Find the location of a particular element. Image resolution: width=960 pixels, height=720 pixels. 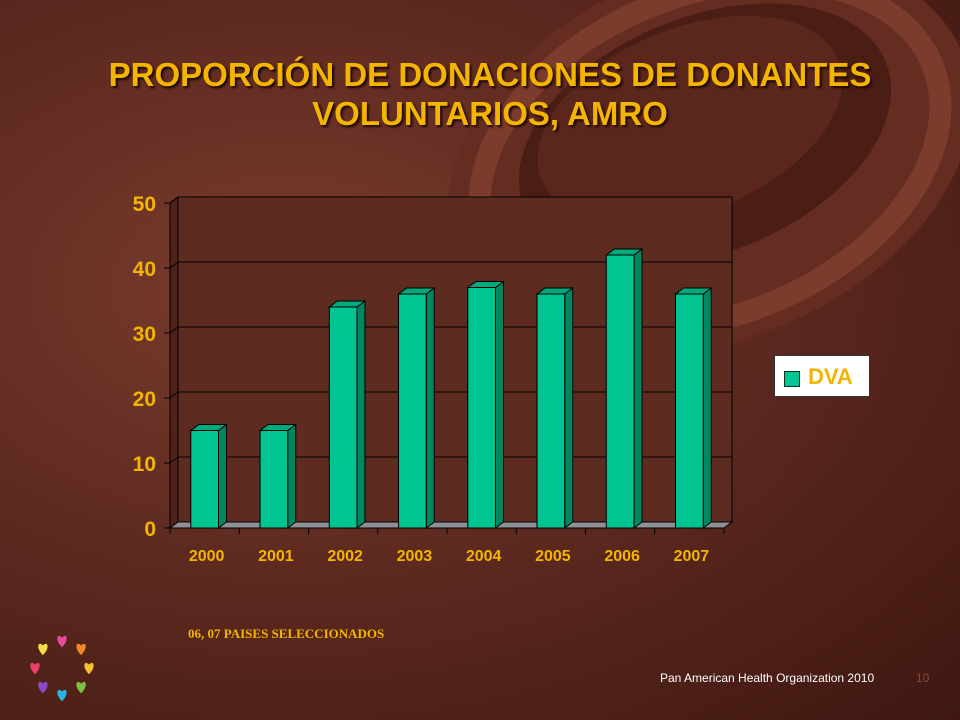

x-tick-label: 2003 is located at coordinates (415, 556).